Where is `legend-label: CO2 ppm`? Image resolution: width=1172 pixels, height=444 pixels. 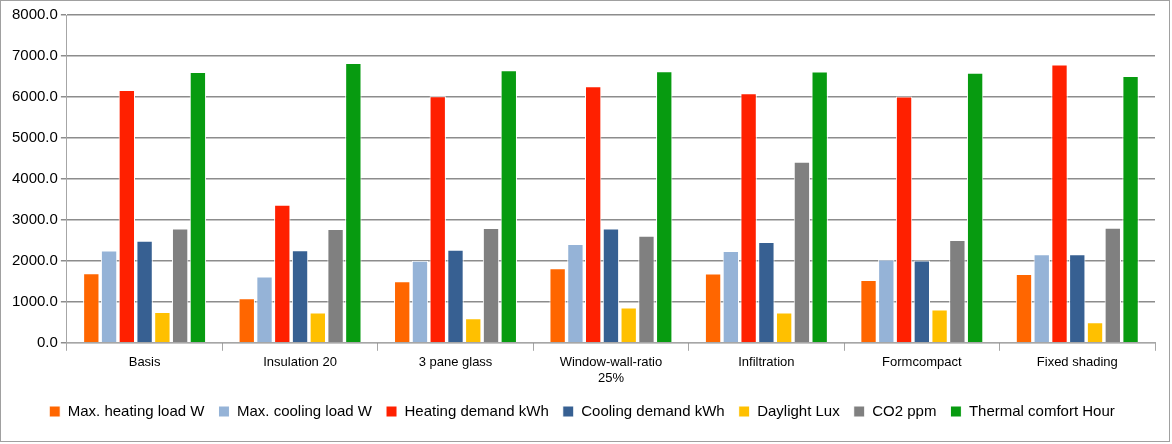
legend-label: CO2 ppm is located at coordinates (904, 410).